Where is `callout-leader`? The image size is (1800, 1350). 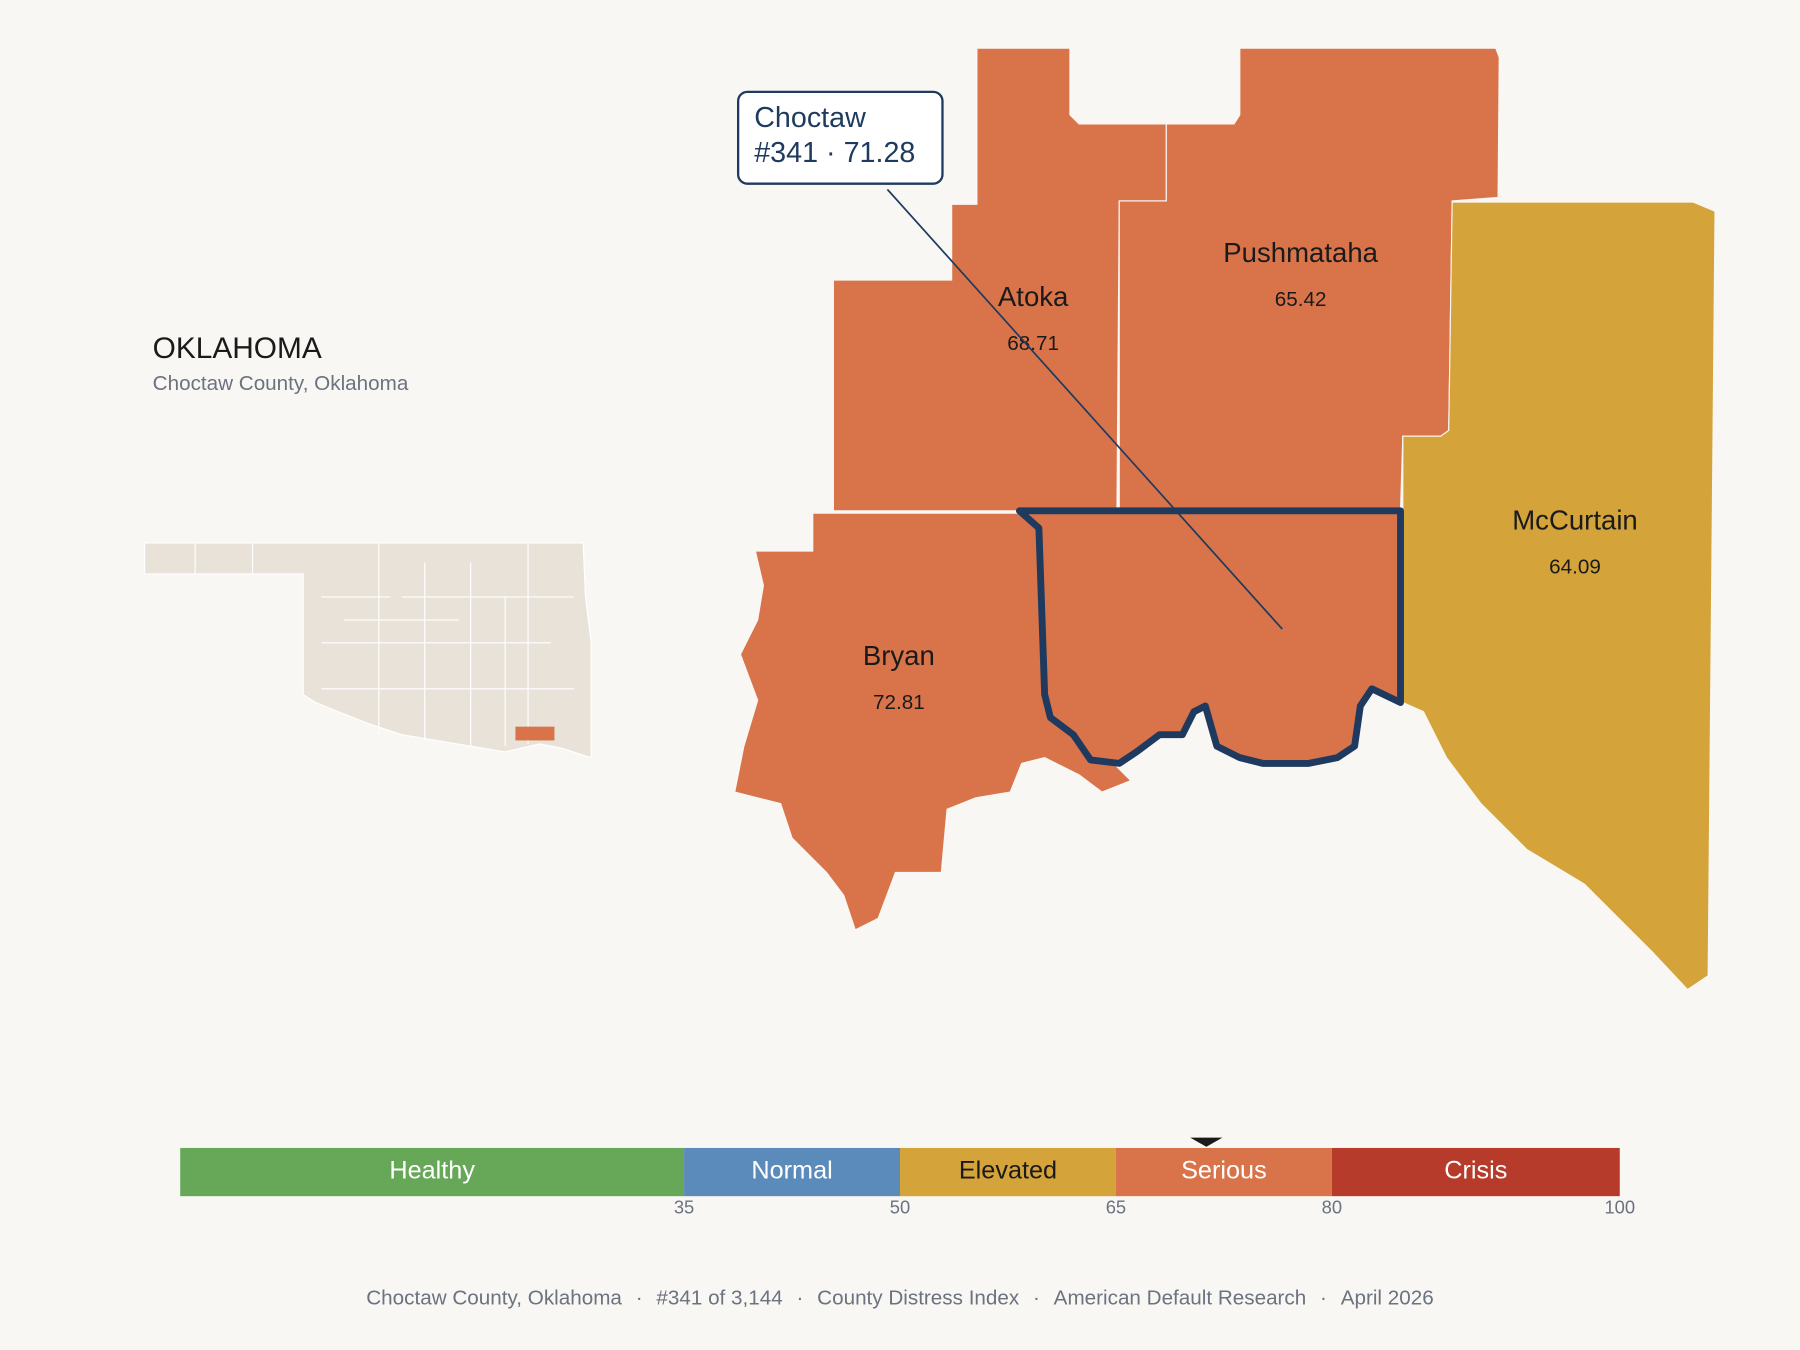
callout-leader is located at coordinates (1084, 409).